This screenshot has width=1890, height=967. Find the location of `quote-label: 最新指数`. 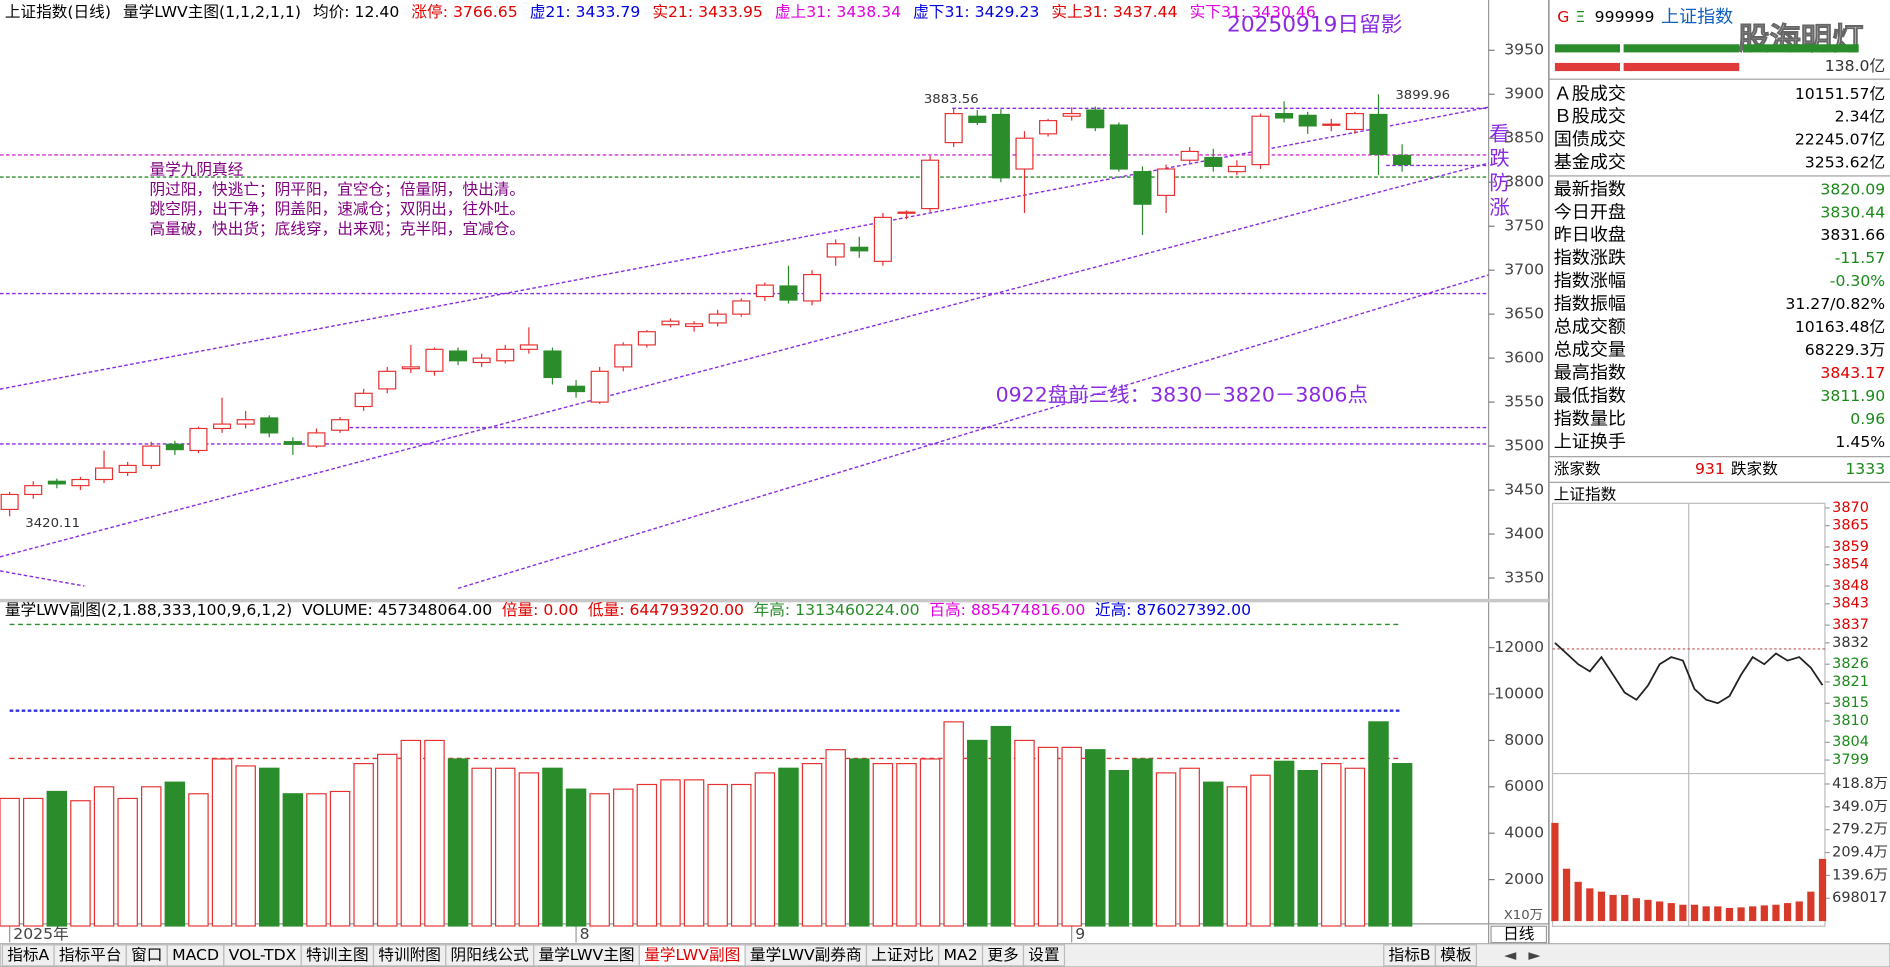

quote-label: 最新指数 is located at coordinates (1590, 189).